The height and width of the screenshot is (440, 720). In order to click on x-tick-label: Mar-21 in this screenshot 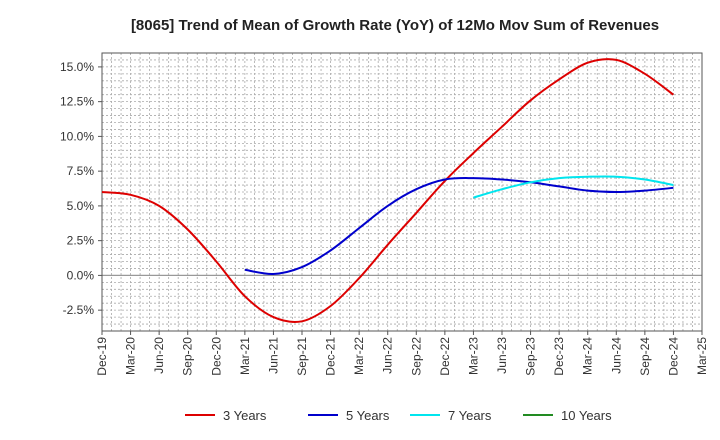, I will do `click(245, 356)`.